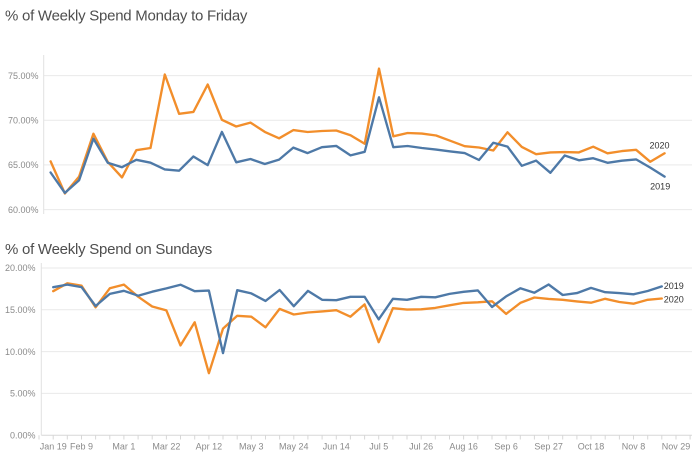  Describe the element at coordinates (20, 352) in the screenshot. I see `svg-text: 10.00%` at that location.